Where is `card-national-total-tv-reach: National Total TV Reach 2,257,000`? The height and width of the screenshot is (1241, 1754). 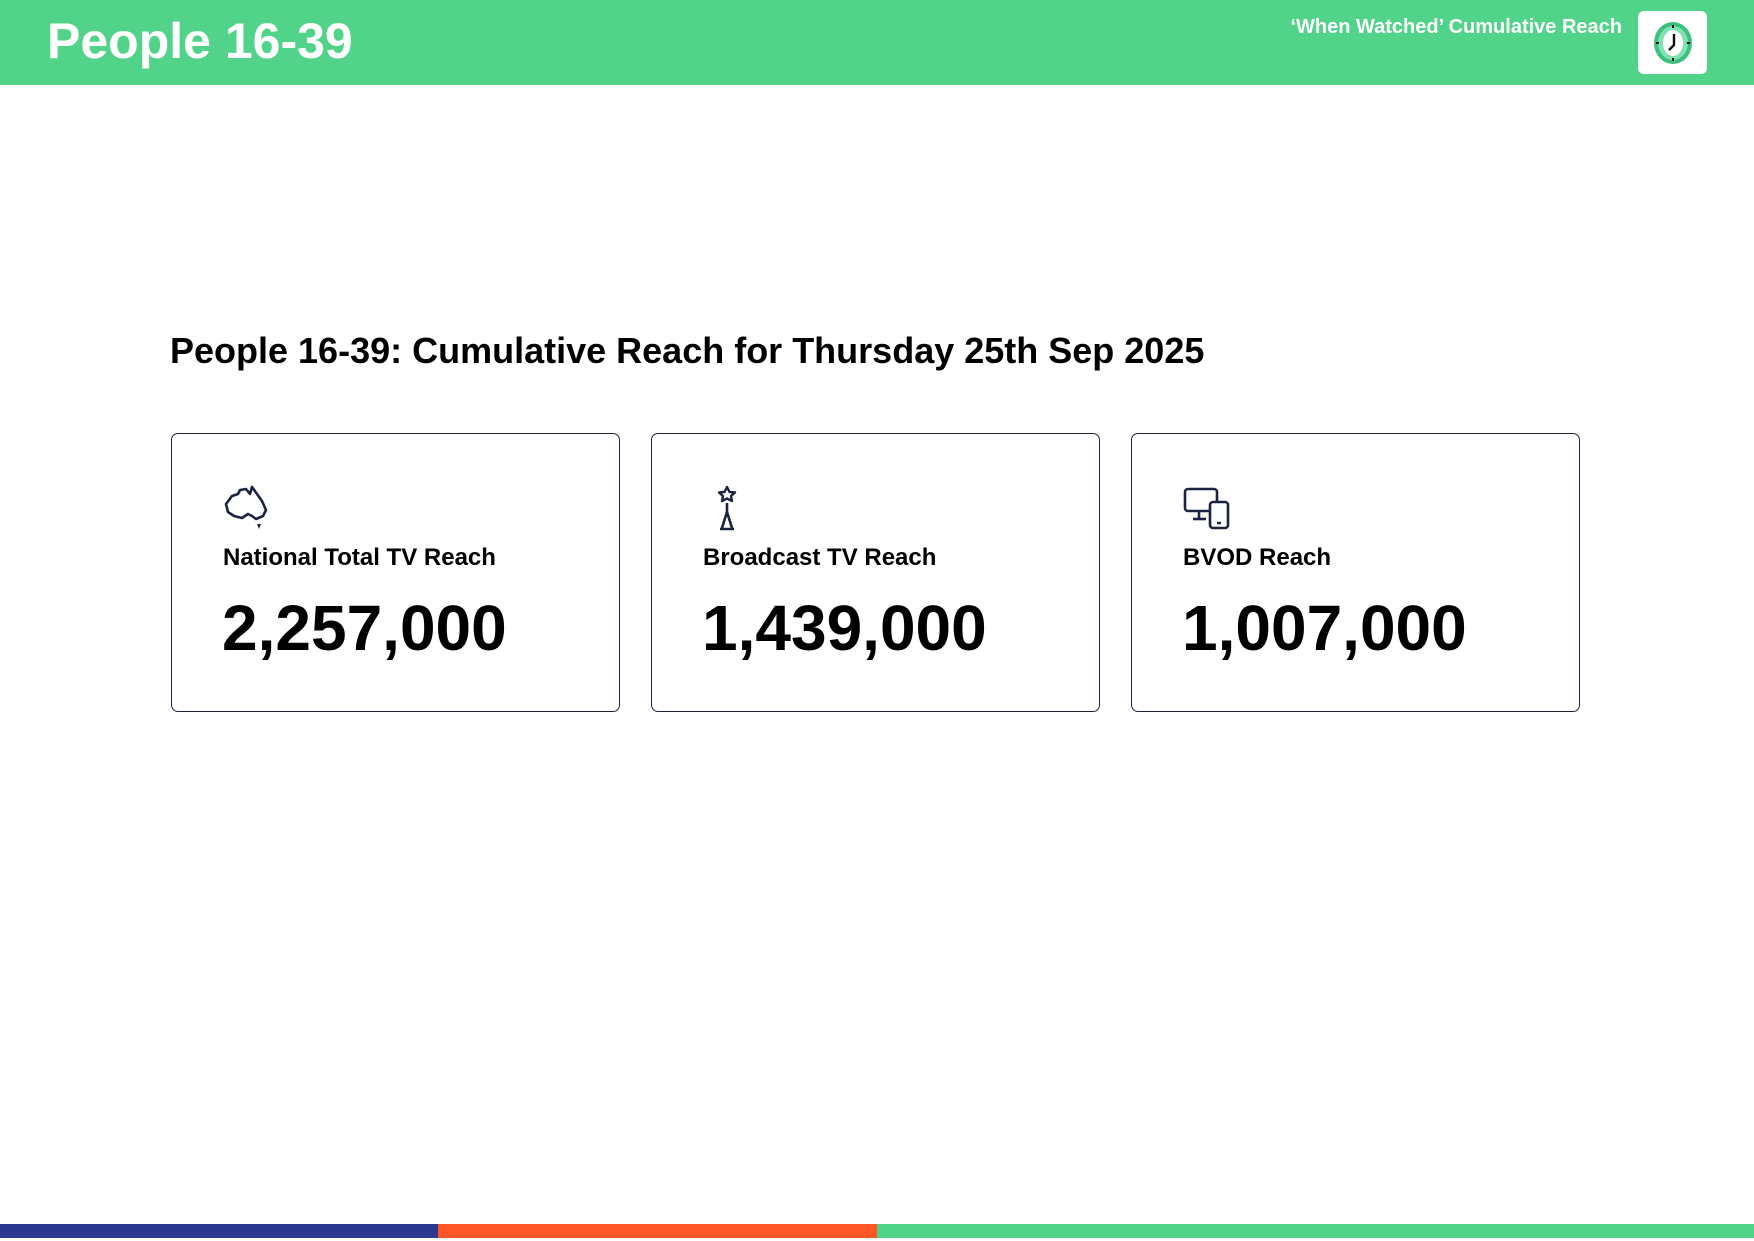 card-national-total-tv-reach: National Total TV Reach 2,257,000 is located at coordinates (395, 572).